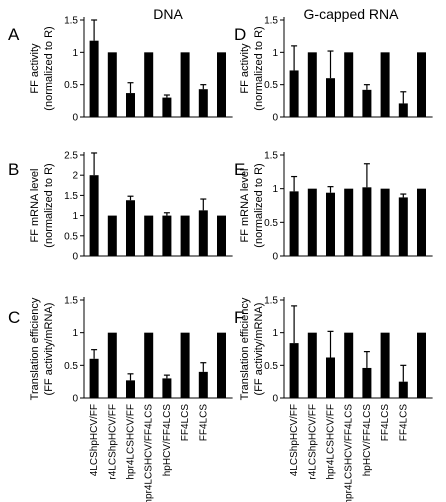  Describe the element at coordinates (239, 317) in the screenshot. I see `panel-letter: F` at that location.